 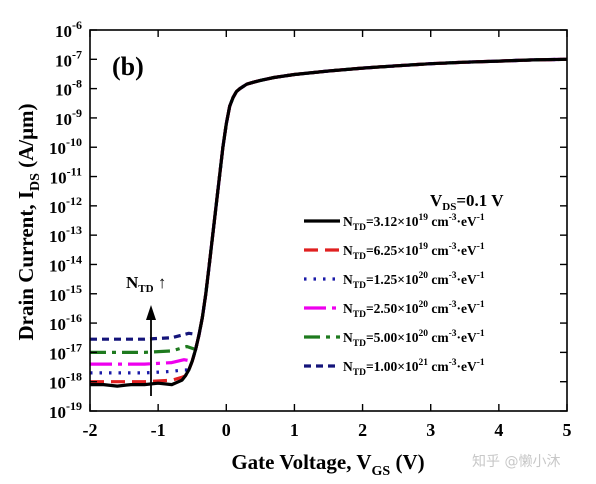 I want to click on x-tick-label: 5, so click(x=567, y=430).